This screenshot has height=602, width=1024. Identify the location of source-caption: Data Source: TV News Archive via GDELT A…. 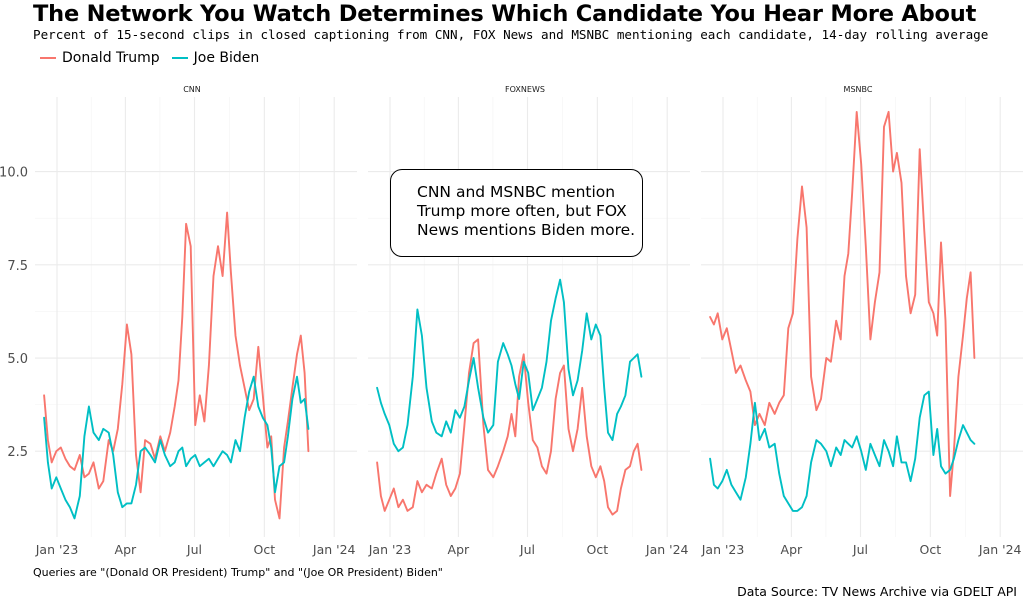
(877, 591).